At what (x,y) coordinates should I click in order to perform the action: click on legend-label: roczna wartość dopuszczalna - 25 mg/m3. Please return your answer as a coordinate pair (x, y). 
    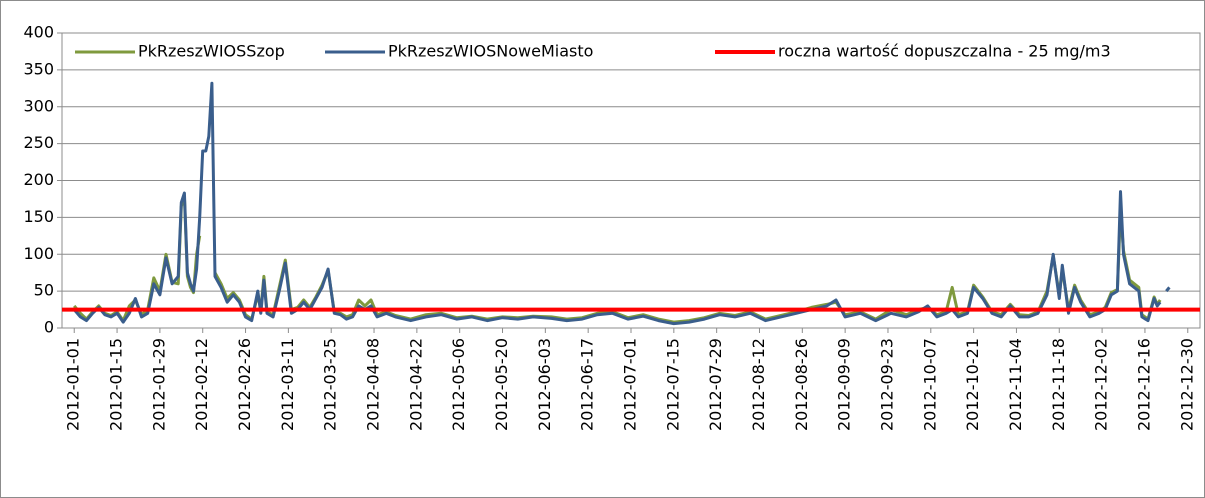
    Looking at the image, I should click on (944, 51).